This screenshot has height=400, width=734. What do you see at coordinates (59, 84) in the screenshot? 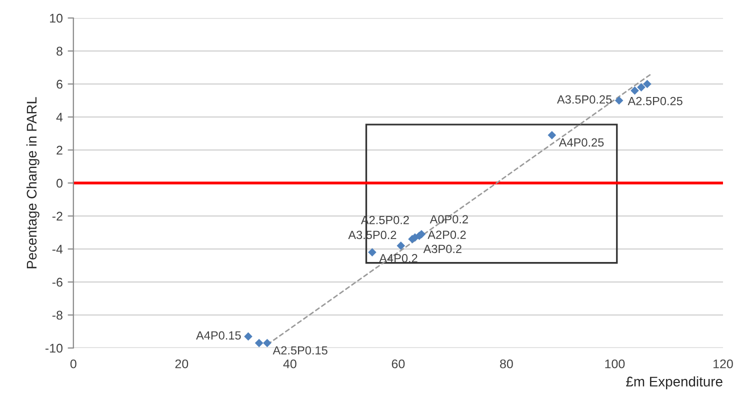
I see `y-tick-label: 6` at bounding box center [59, 84].